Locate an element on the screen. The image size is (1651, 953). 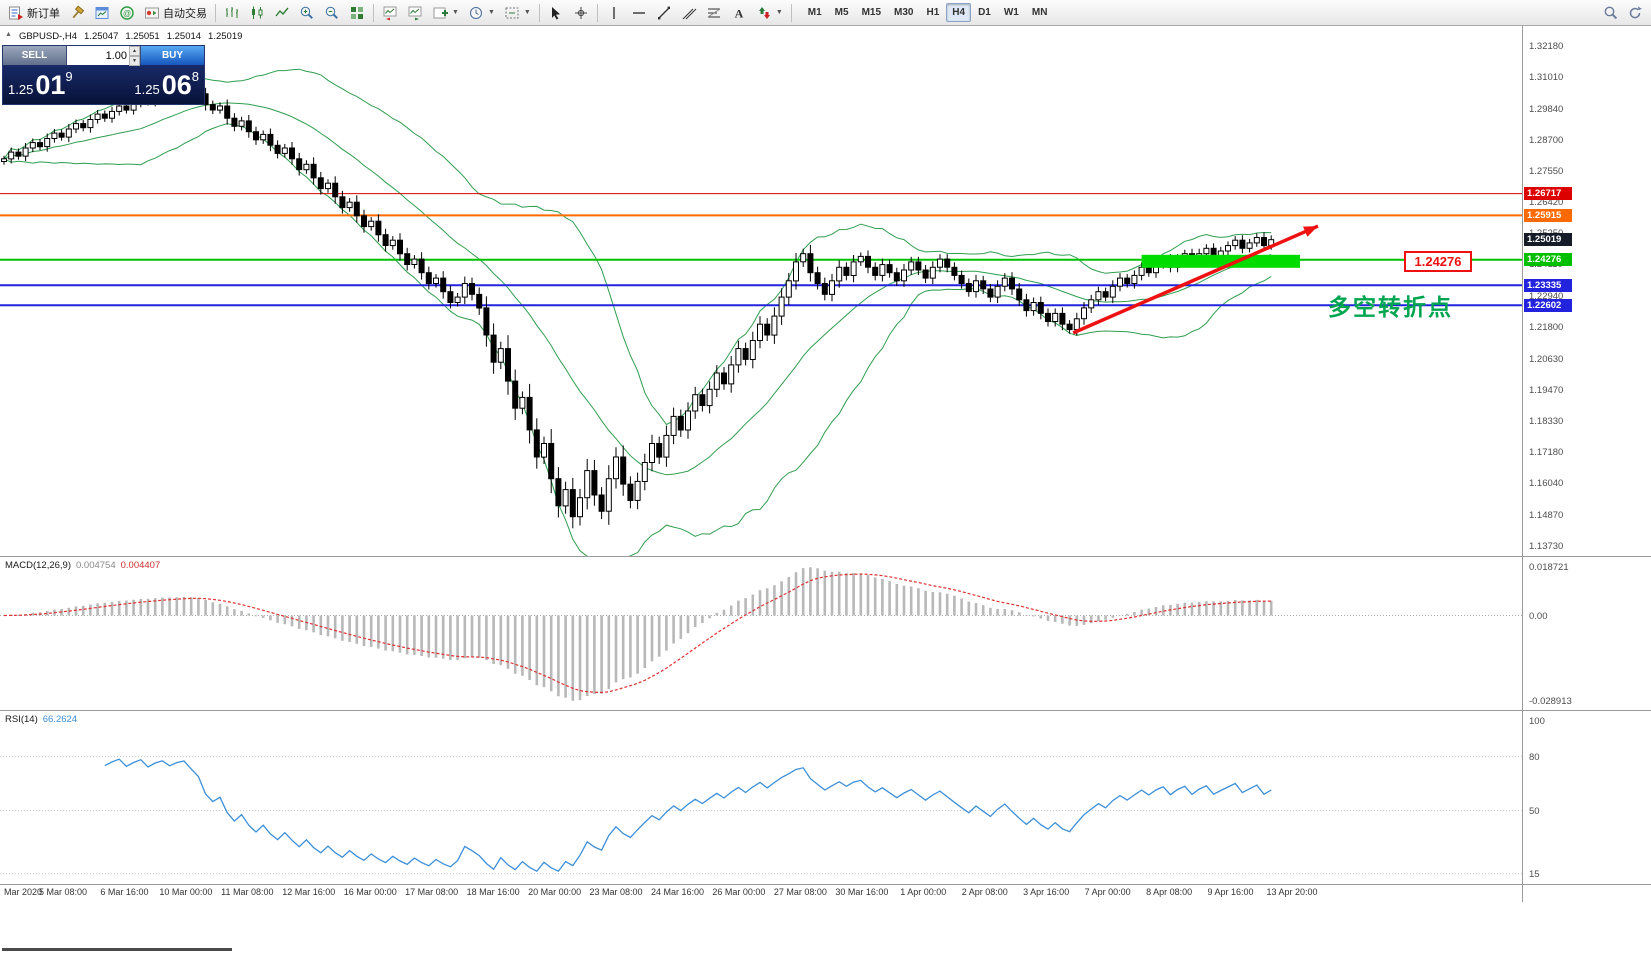
vertical-line-icon is located at coordinates (614, 13).